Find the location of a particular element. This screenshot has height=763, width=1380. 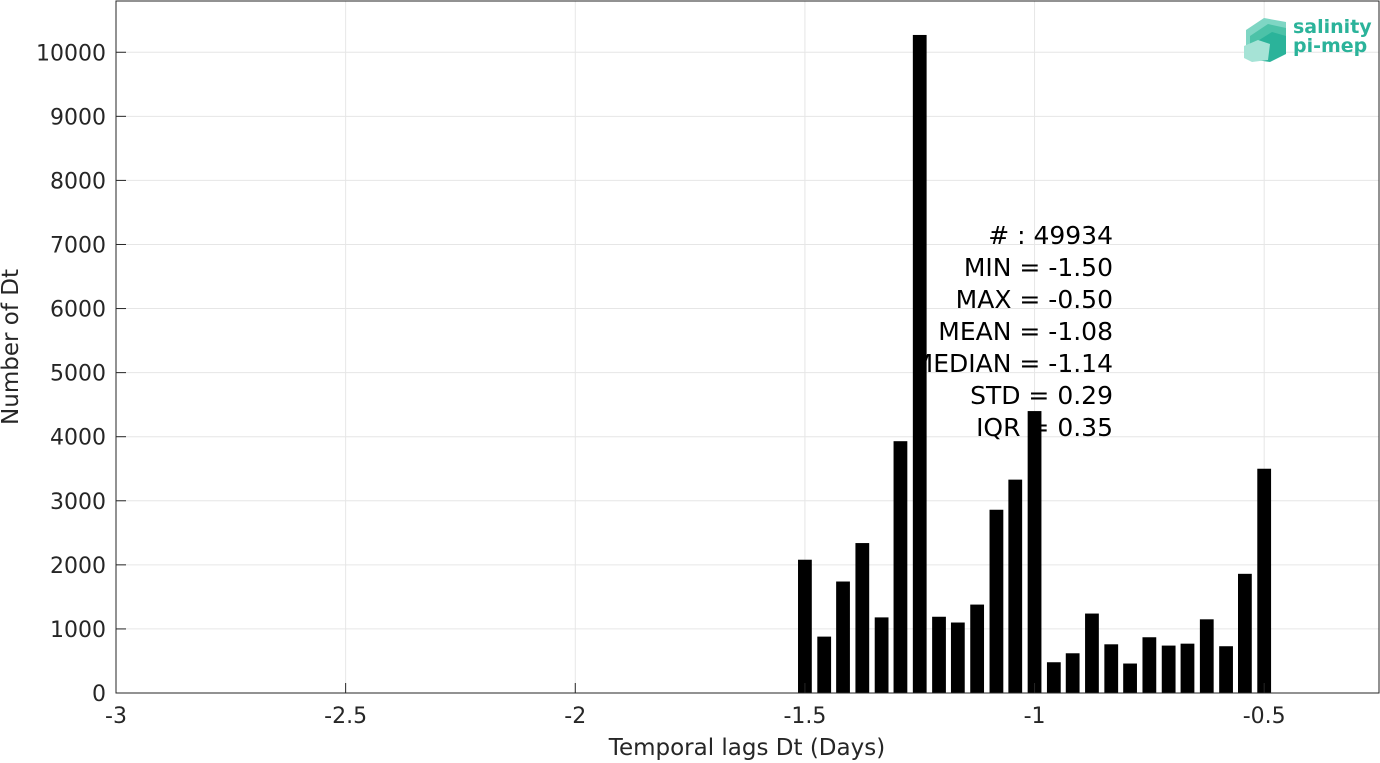

stat-line: MIN = -1.50 is located at coordinates (1038, 267).